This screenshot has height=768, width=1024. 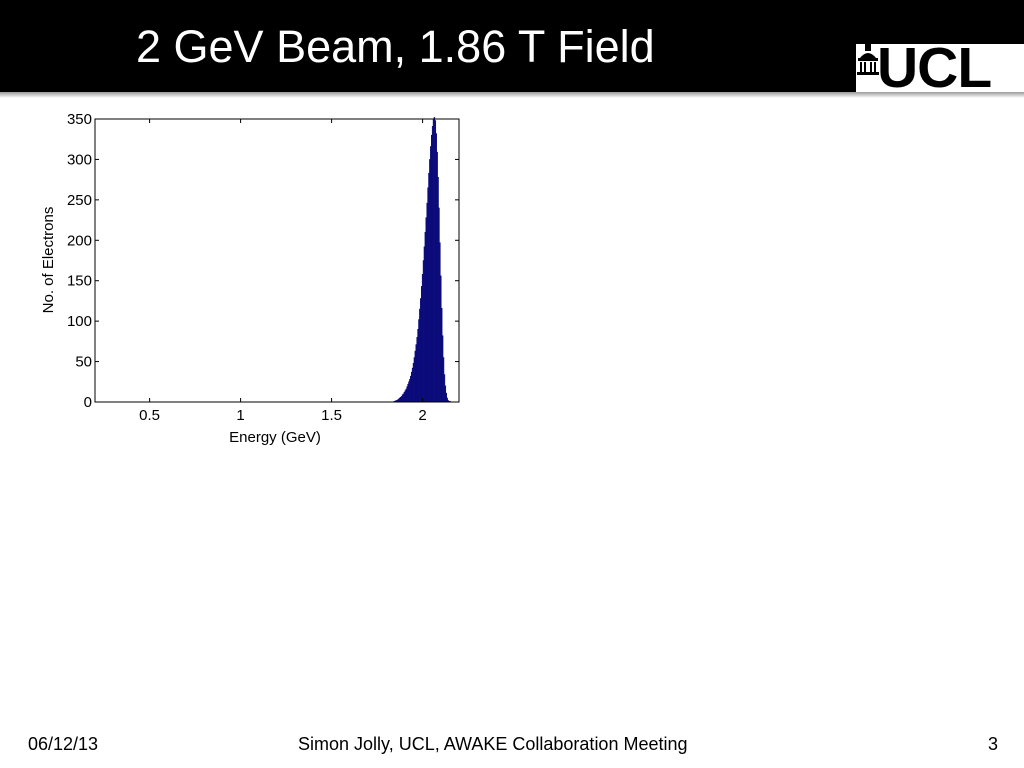 What do you see at coordinates (283, 271) in the screenshot?
I see `x-axis-ticks: 0.5 1 1.5 2` at bounding box center [283, 271].